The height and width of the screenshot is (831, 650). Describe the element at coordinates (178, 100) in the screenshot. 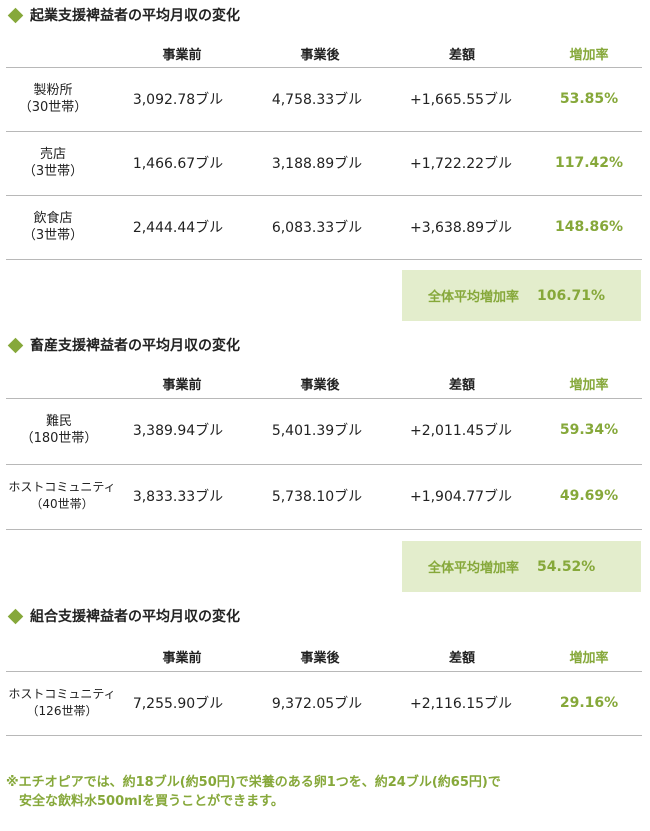

I see `value-before: 3,092.78ブル` at that location.